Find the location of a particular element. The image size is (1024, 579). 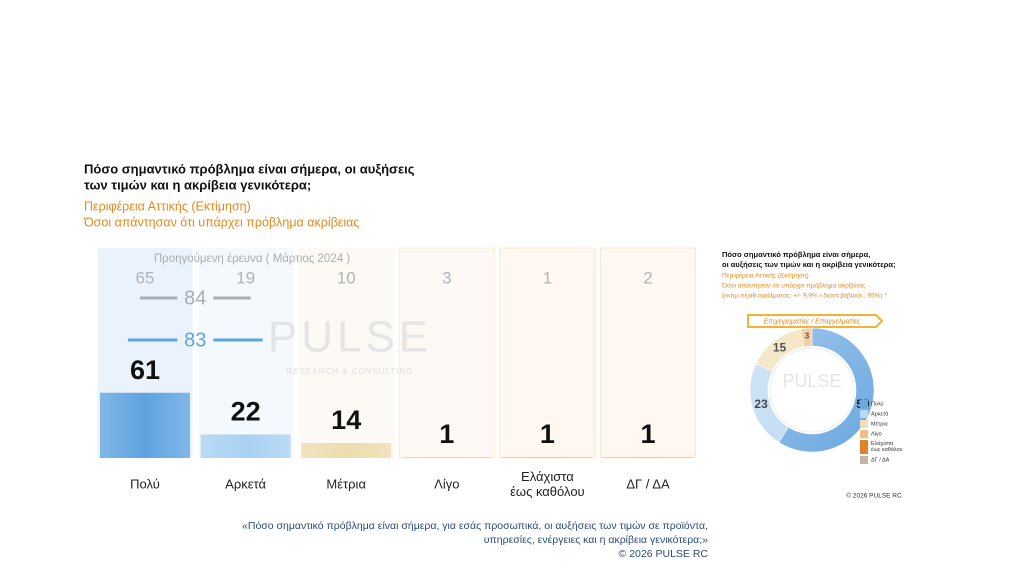

donut-inner is located at coordinates (812, 390).